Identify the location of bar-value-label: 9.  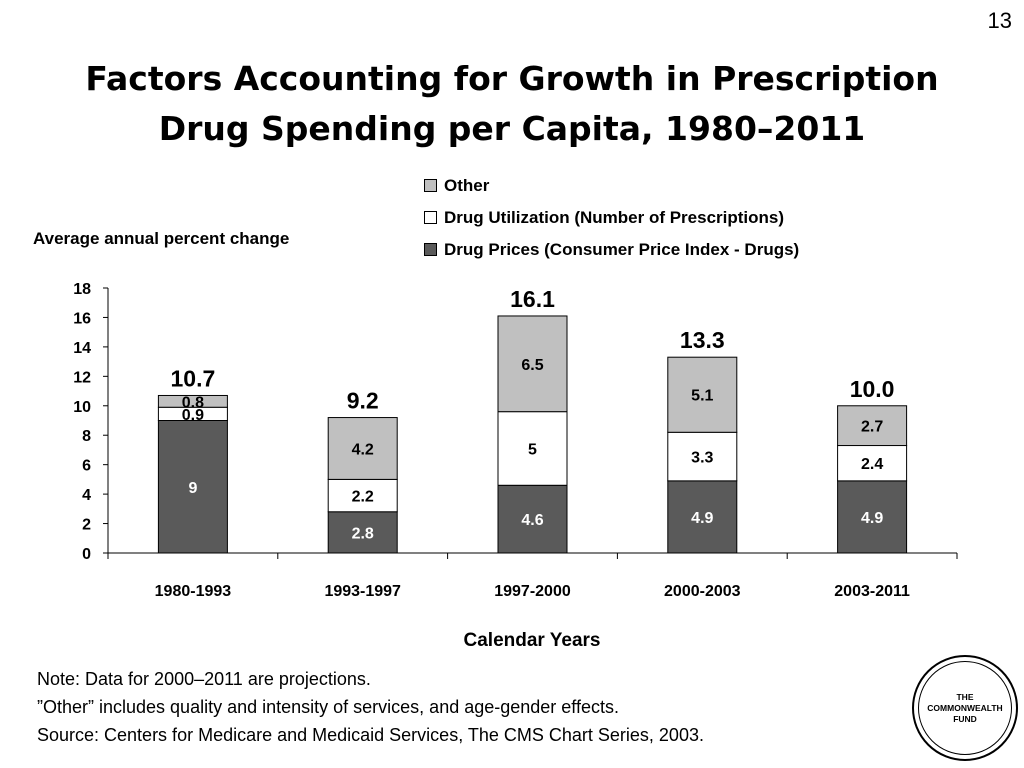
(192, 488).